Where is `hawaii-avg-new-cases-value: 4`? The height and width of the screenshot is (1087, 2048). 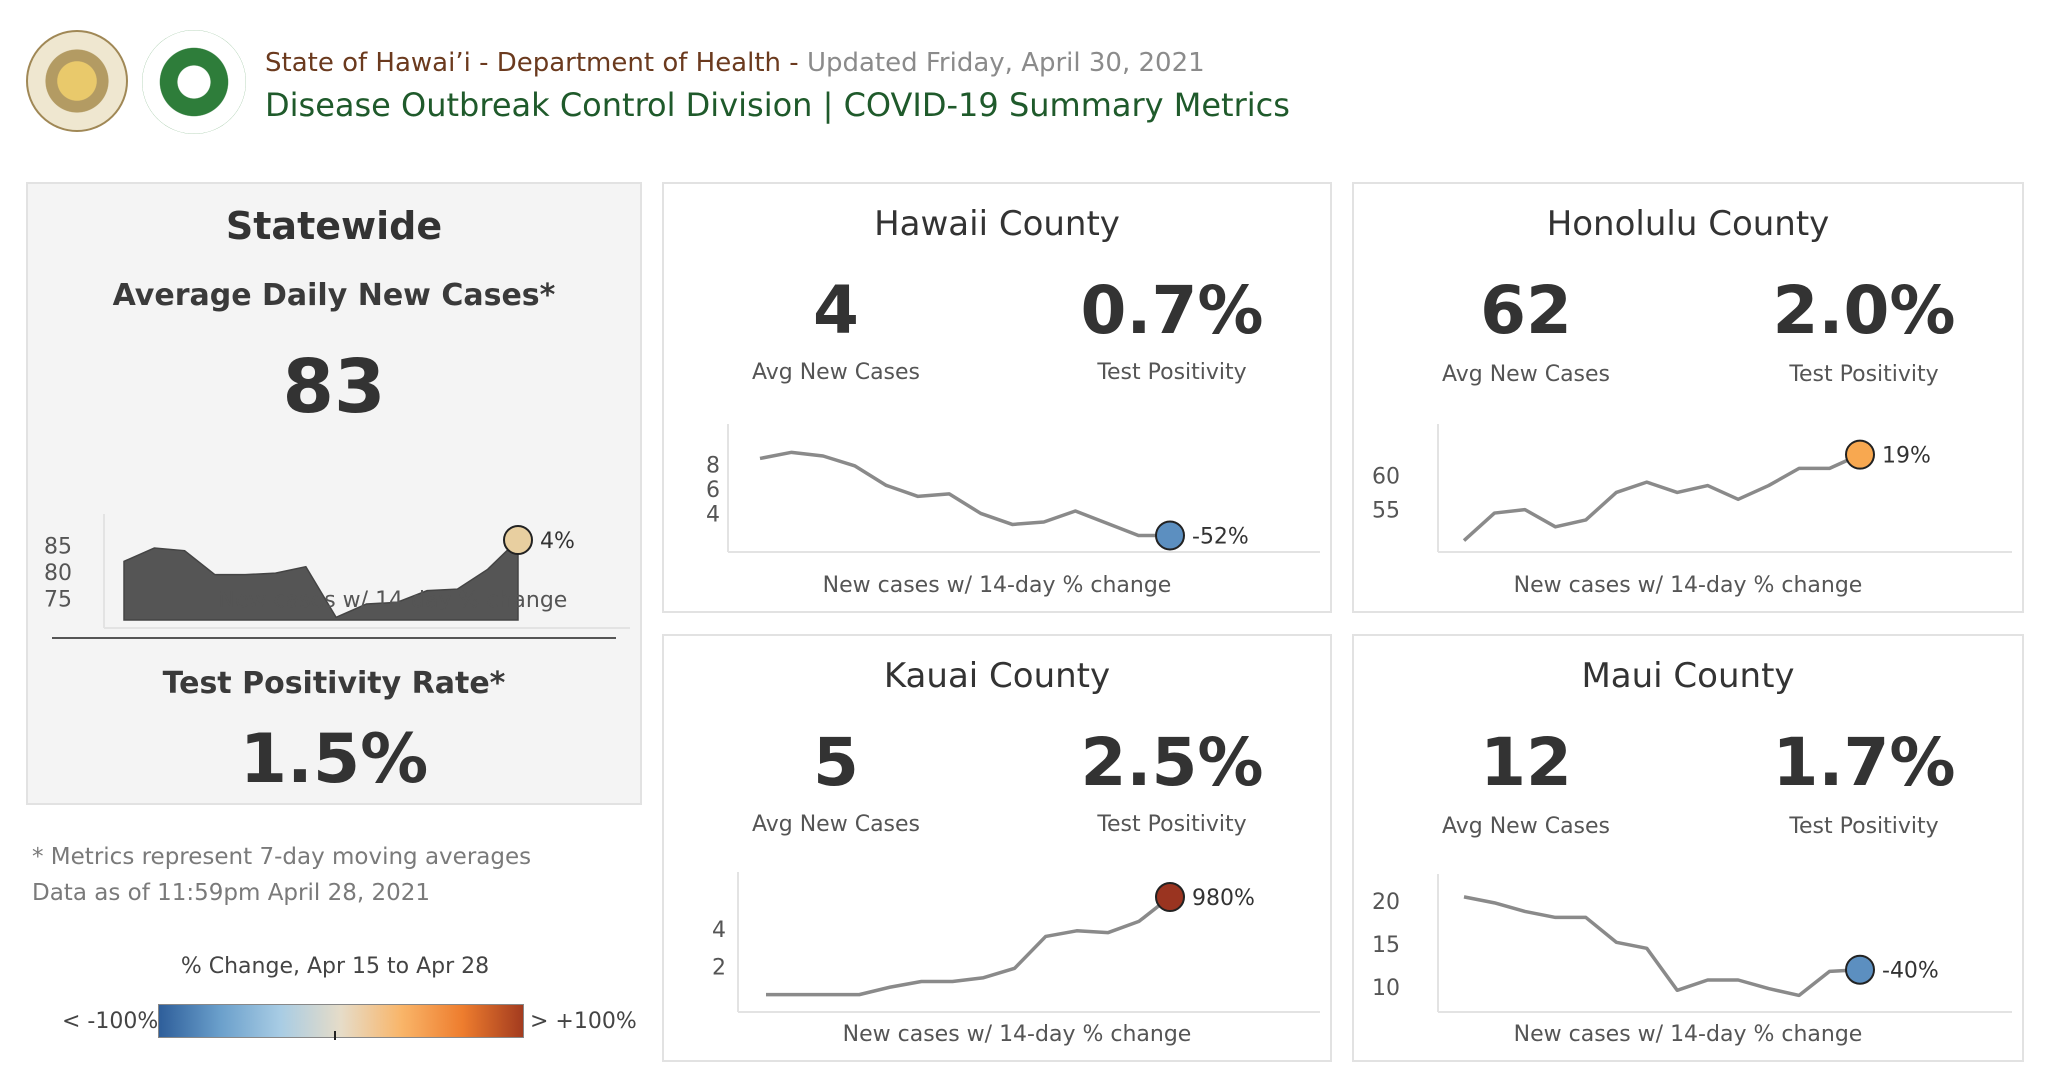
hawaii-avg-new-cases-value: 4 is located at coordinates (836, 310).